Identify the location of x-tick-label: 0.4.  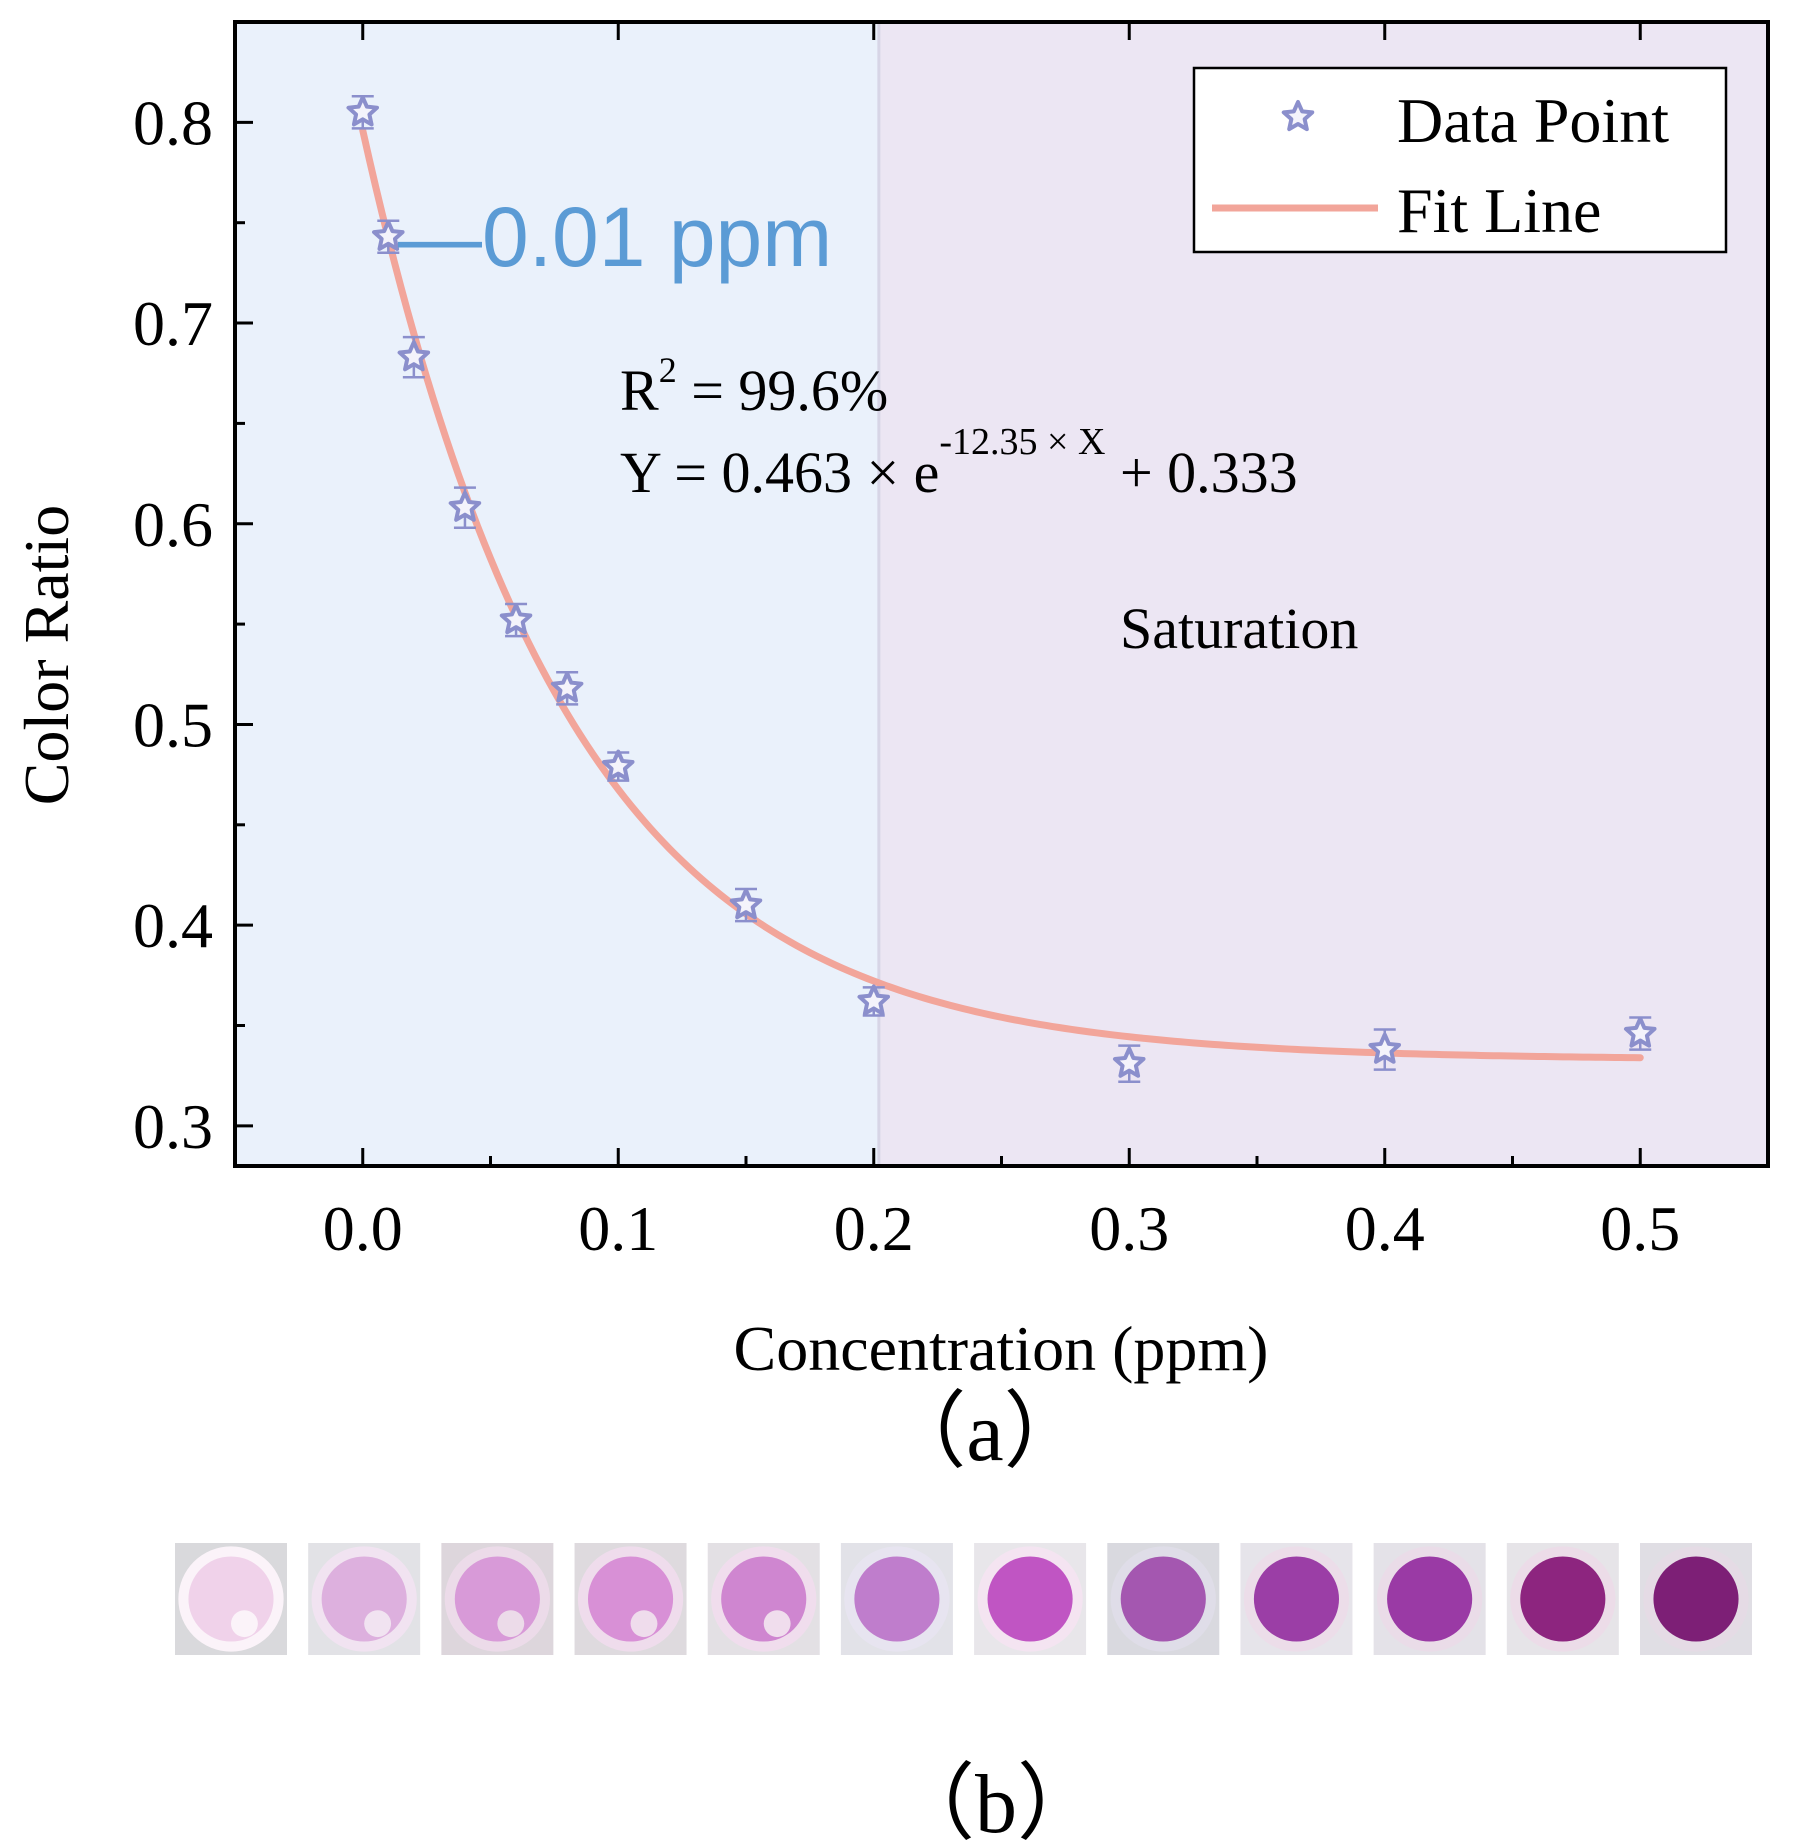
(1385, 1228).